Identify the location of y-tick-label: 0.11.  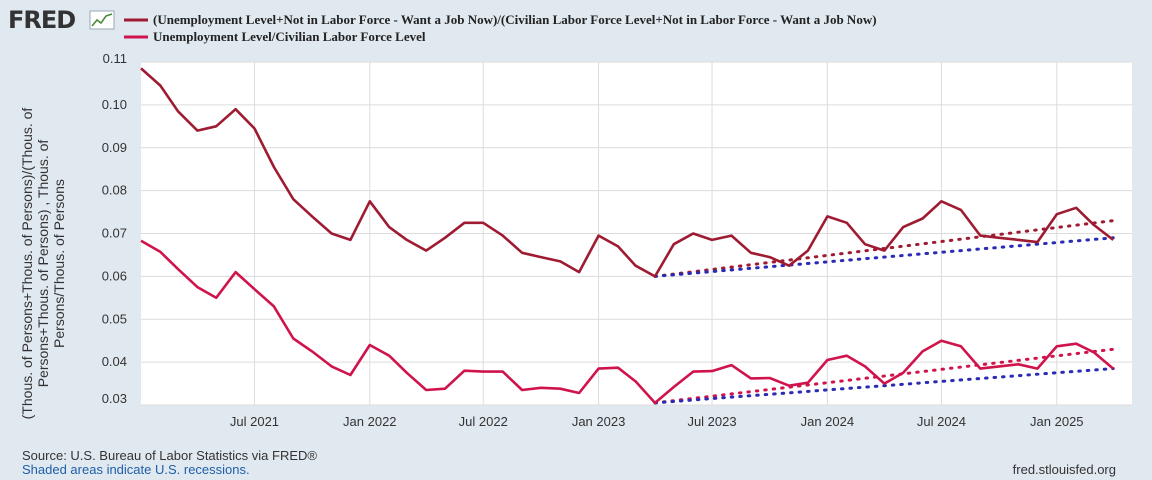
(115, 58).